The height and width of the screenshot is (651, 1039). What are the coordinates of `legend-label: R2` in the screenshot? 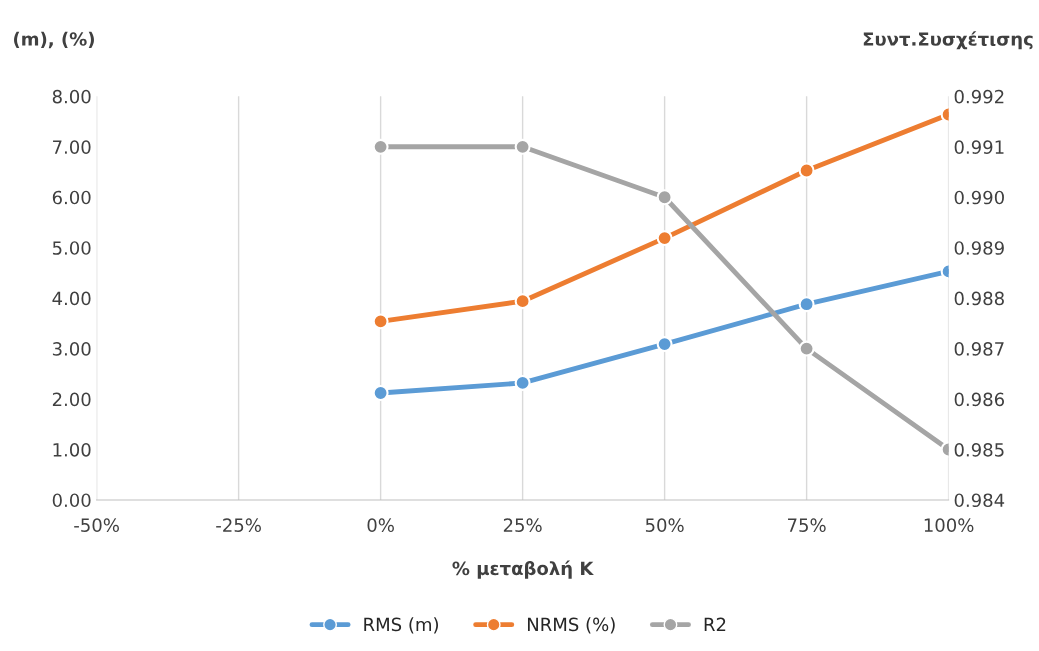 It's located at (715, 624).